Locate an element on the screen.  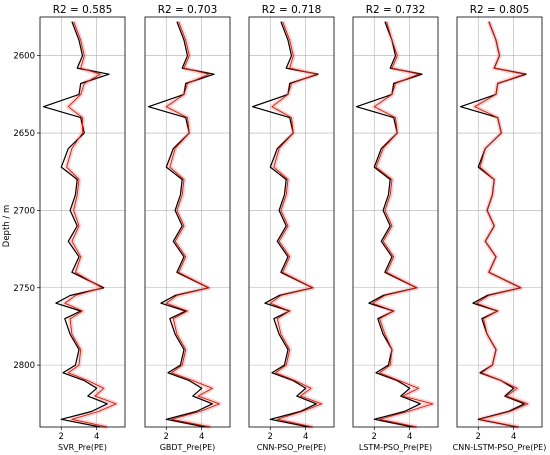
y-axis-label: Depth / m is located at coordinates (7, 226).